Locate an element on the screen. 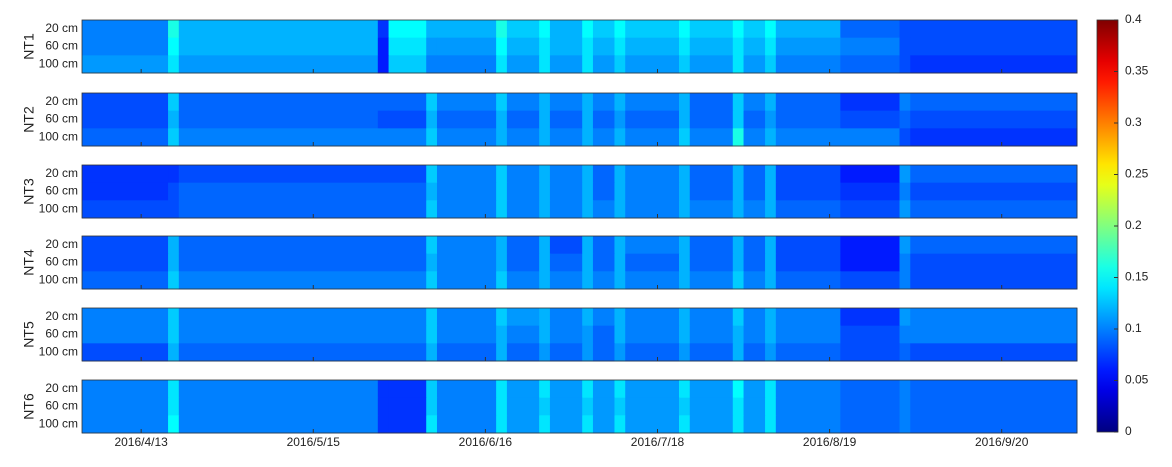 The height and width of the screenshot is (467, 1172). colorbar-tick-label: 0.15 is located at coordinates (1137, 277).